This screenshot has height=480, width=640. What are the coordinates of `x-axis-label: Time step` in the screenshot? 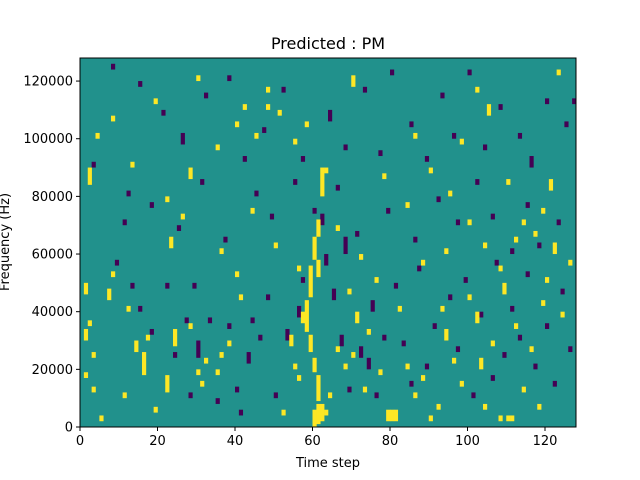 It's located at (327, 463).